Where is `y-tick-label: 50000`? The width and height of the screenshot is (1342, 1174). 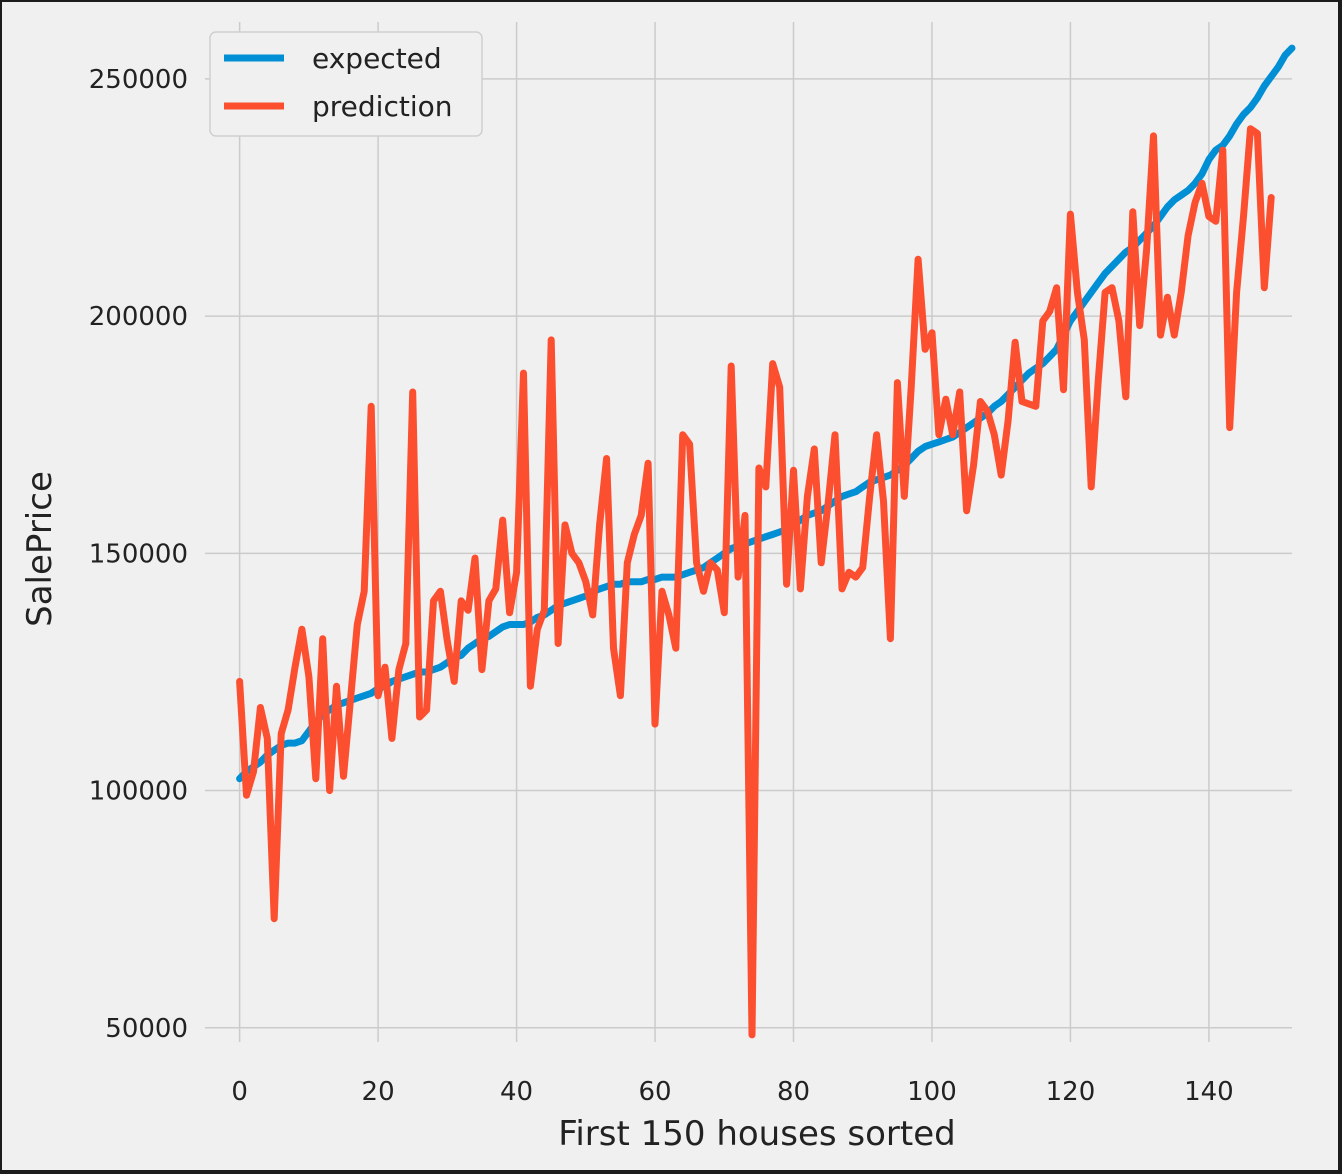
y-tick-label: 50000 is located at coordinates (146, 1029).